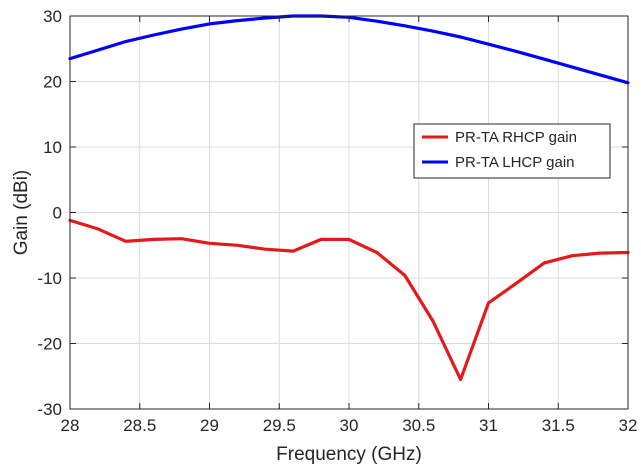 The image size is (641, 468). Describe the element at coordinates (21, 213) in the screenshot. I see `y-axis-title: Gain (dBi)` at that location.